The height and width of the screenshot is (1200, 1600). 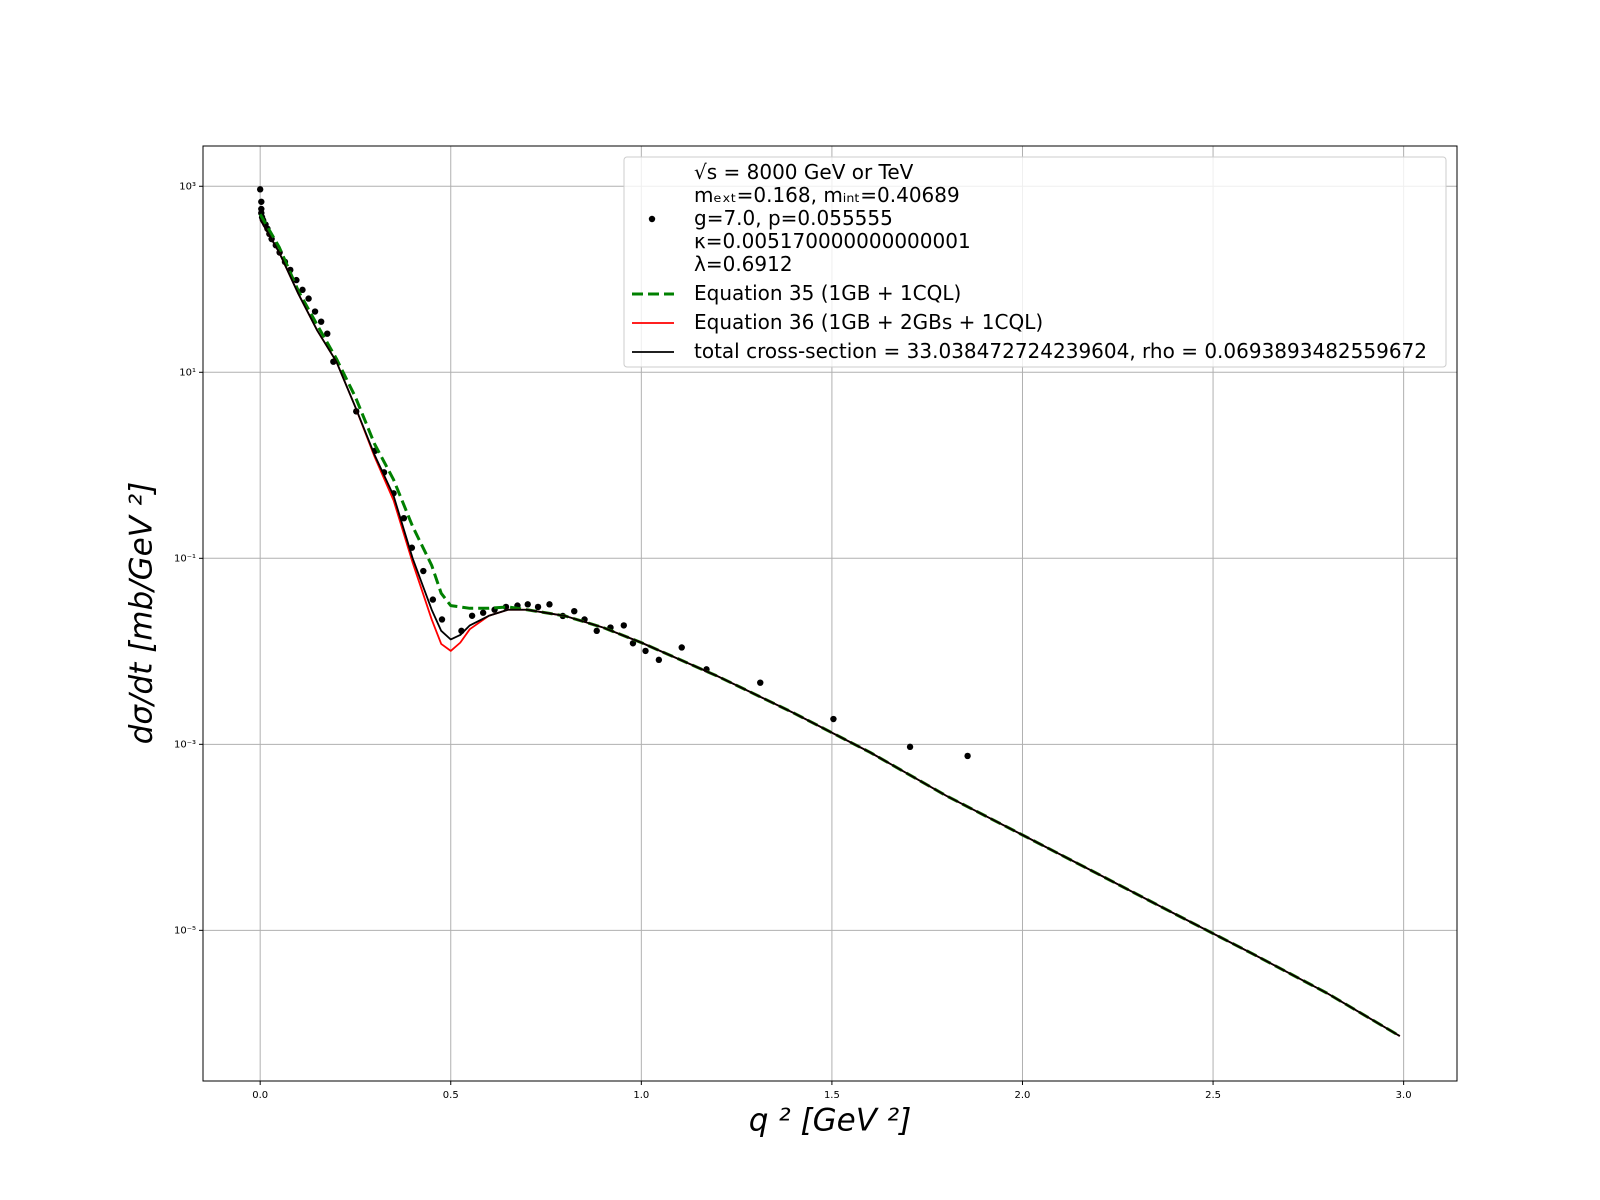 I want to click on y-tick-label: 10¹, so click(x=187, y=372).